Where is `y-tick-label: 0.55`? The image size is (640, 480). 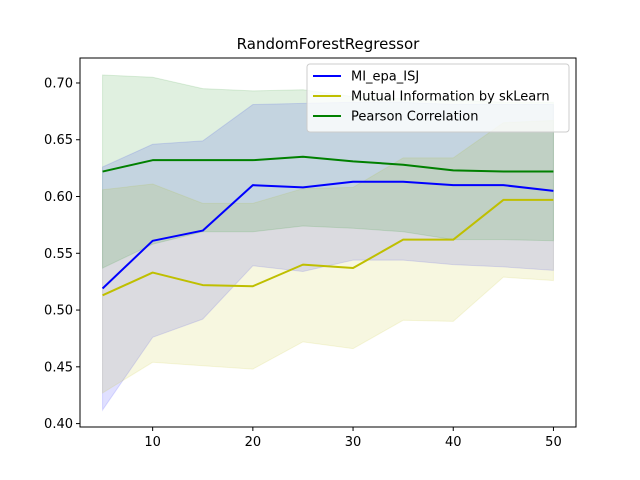 y-tick-label: 0.55 is located at coordinates (58, 254).